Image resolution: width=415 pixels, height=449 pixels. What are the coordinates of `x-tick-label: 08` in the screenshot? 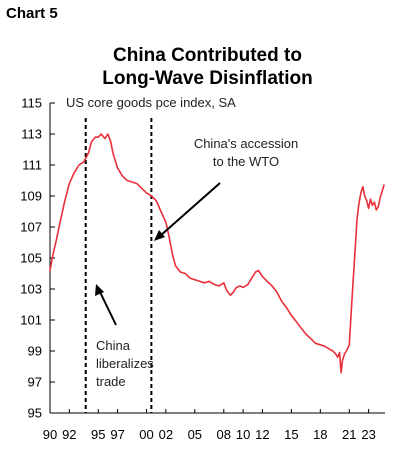 It's located at (224, 434).